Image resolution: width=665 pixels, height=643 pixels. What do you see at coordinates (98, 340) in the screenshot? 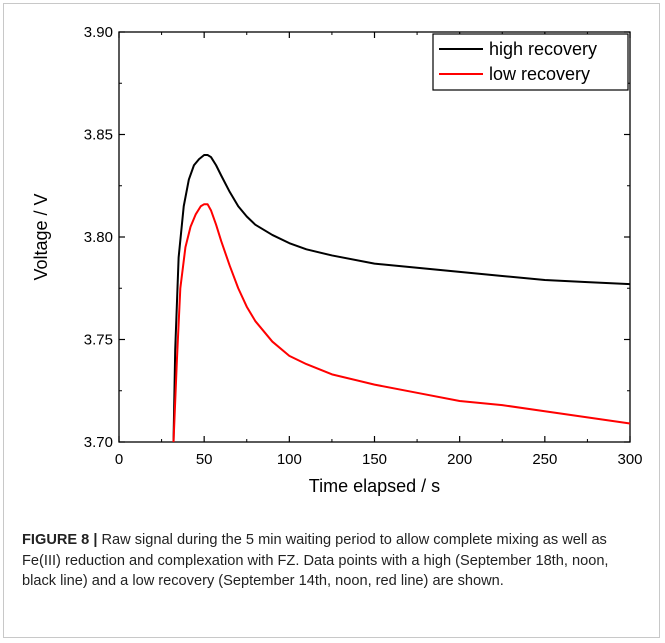
I see `y-tick-label: 3.75` at bounding box center [98, 340].